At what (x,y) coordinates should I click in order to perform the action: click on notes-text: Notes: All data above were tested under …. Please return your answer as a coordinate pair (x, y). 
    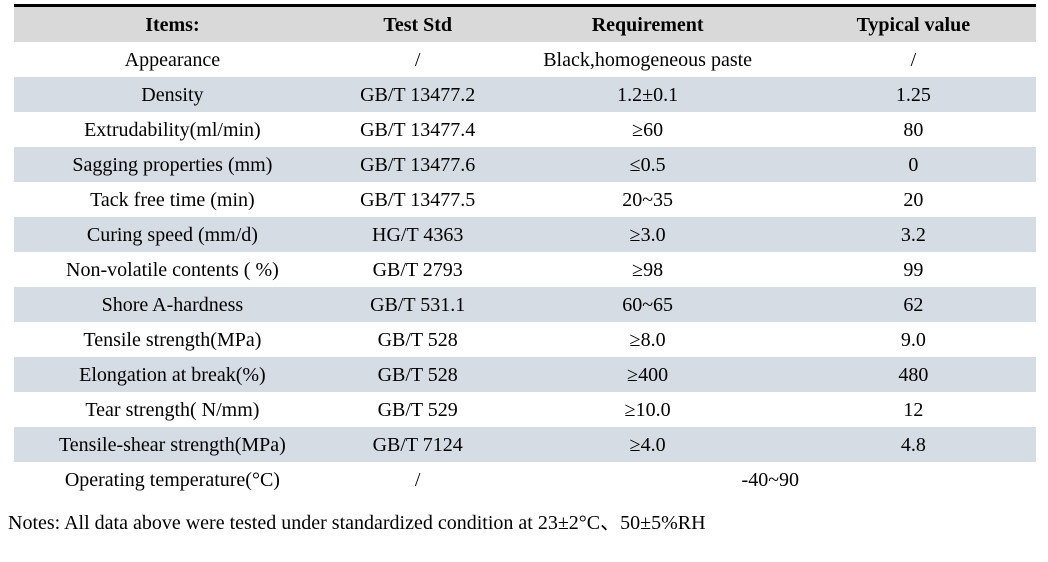
    Looking at the image, I should click on (357, 523).